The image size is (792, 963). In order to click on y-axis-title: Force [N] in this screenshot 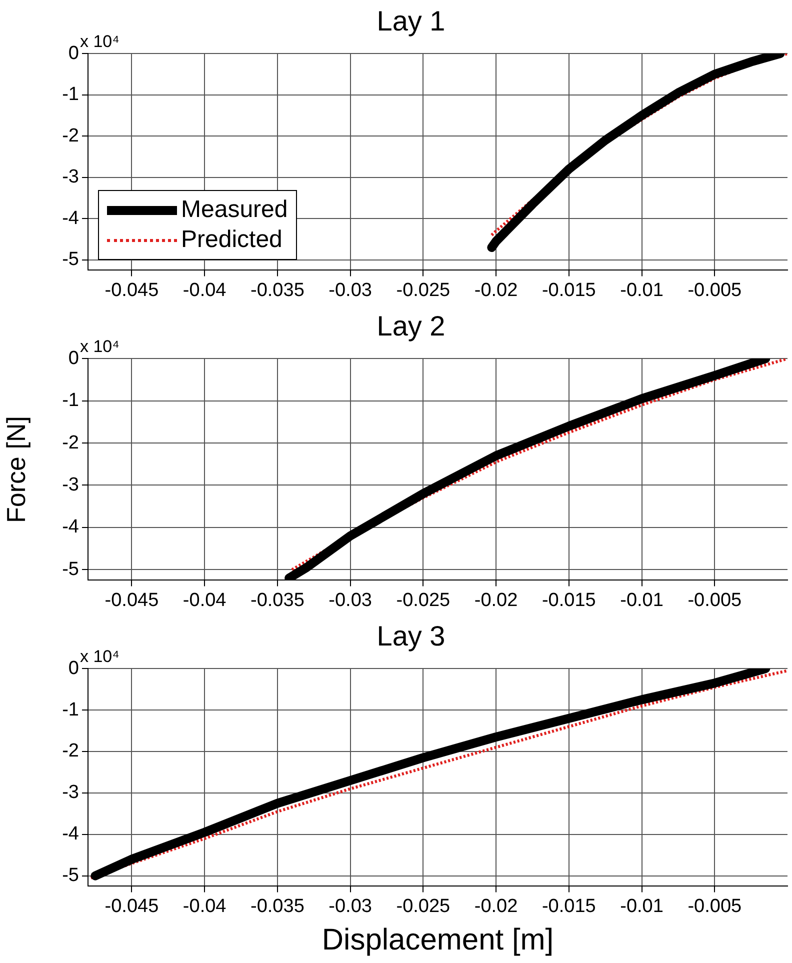, I will do `click(16, 469)`.